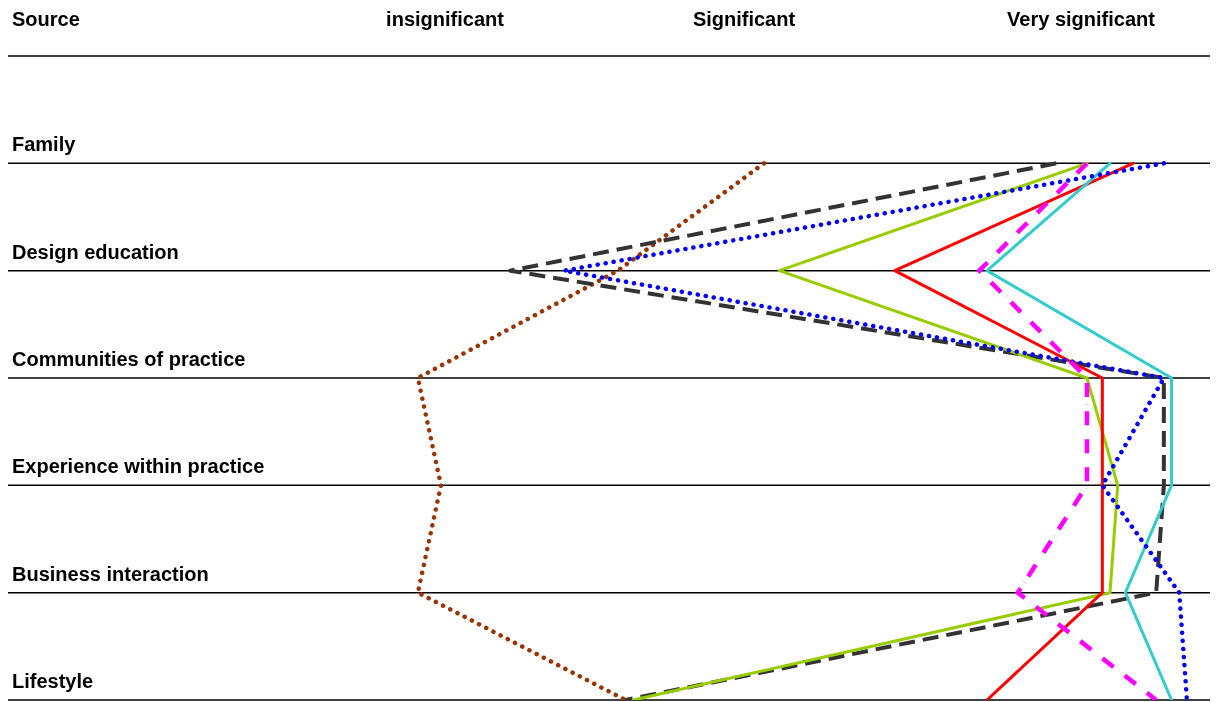 The image size is (1217, 702). I want to click on text: Significant, so click(744, 19).